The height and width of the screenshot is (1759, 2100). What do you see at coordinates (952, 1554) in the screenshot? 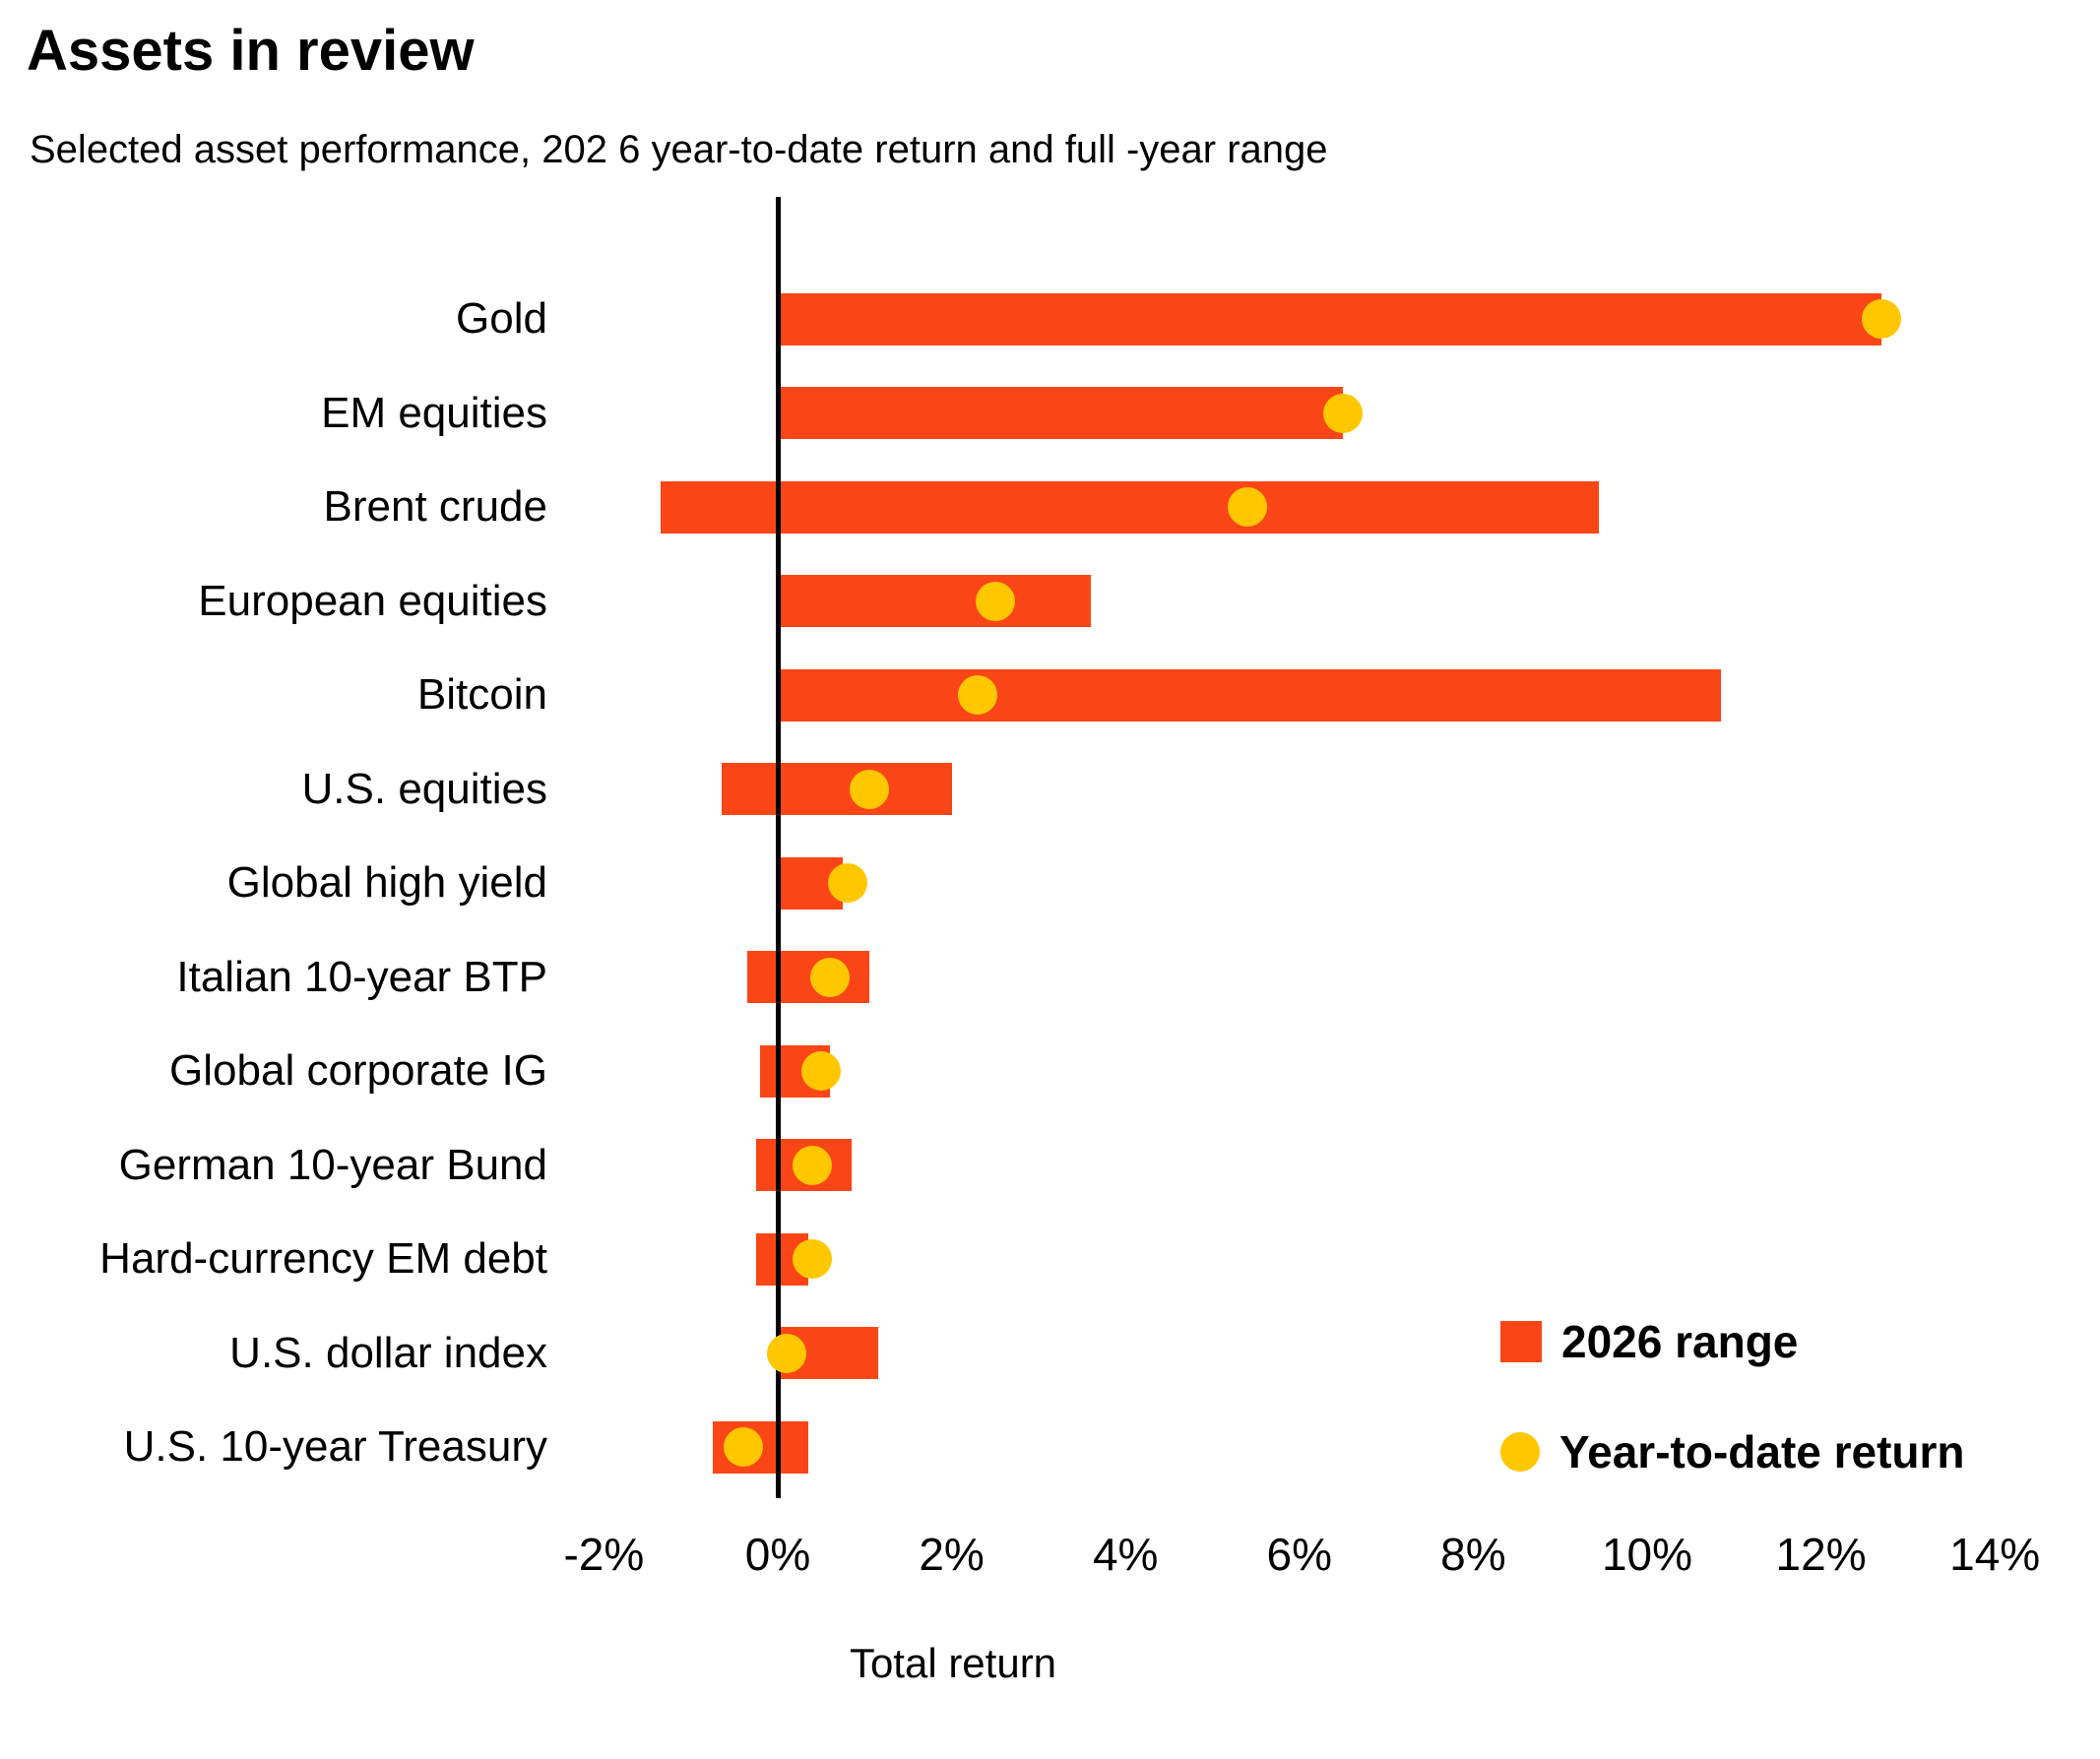
I see `x-axis-tick-label: 2%` at bounding box center [952, 1554].